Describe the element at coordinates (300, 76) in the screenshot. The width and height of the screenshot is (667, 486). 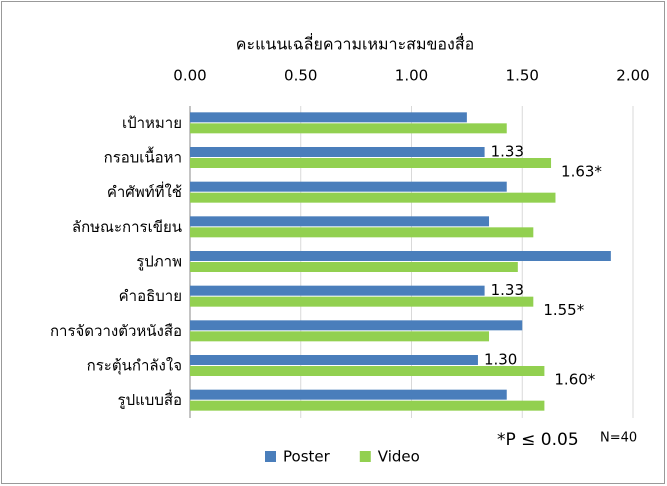
I see `x-tick-label: 0.50` at that location.